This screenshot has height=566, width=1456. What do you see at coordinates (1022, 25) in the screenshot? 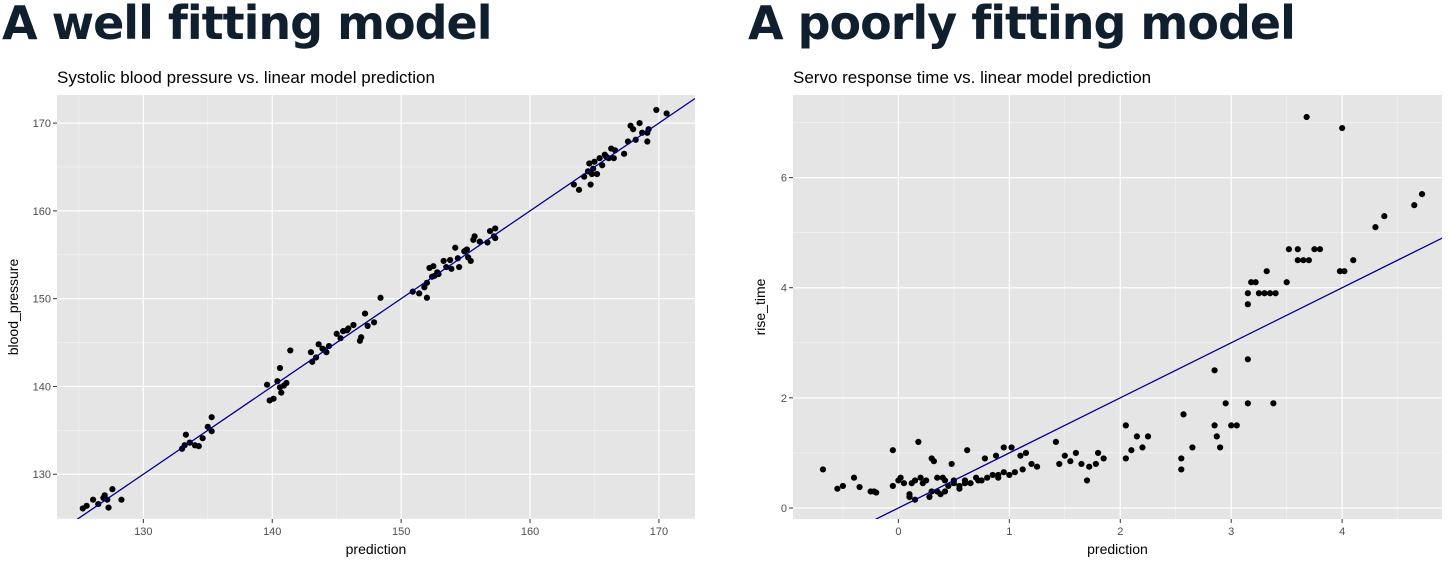
I see `right-heading: A poorly fitting model` at bounding box center [1022, 25].